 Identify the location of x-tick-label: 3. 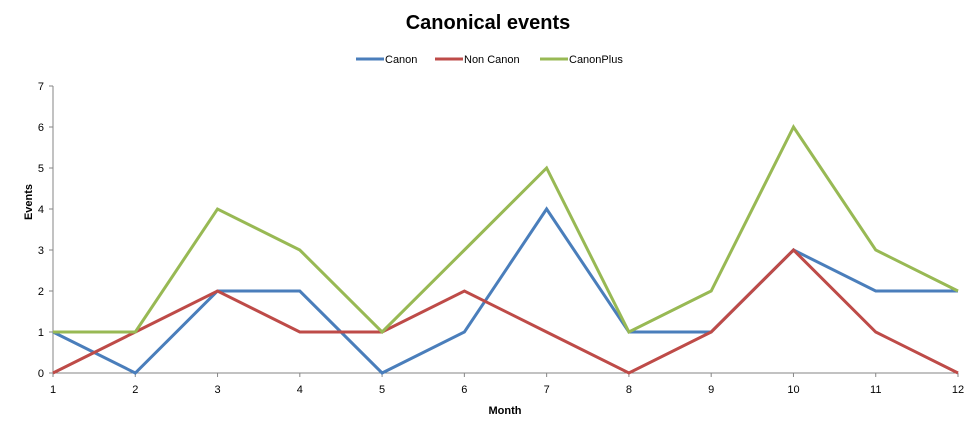
(217, 390).